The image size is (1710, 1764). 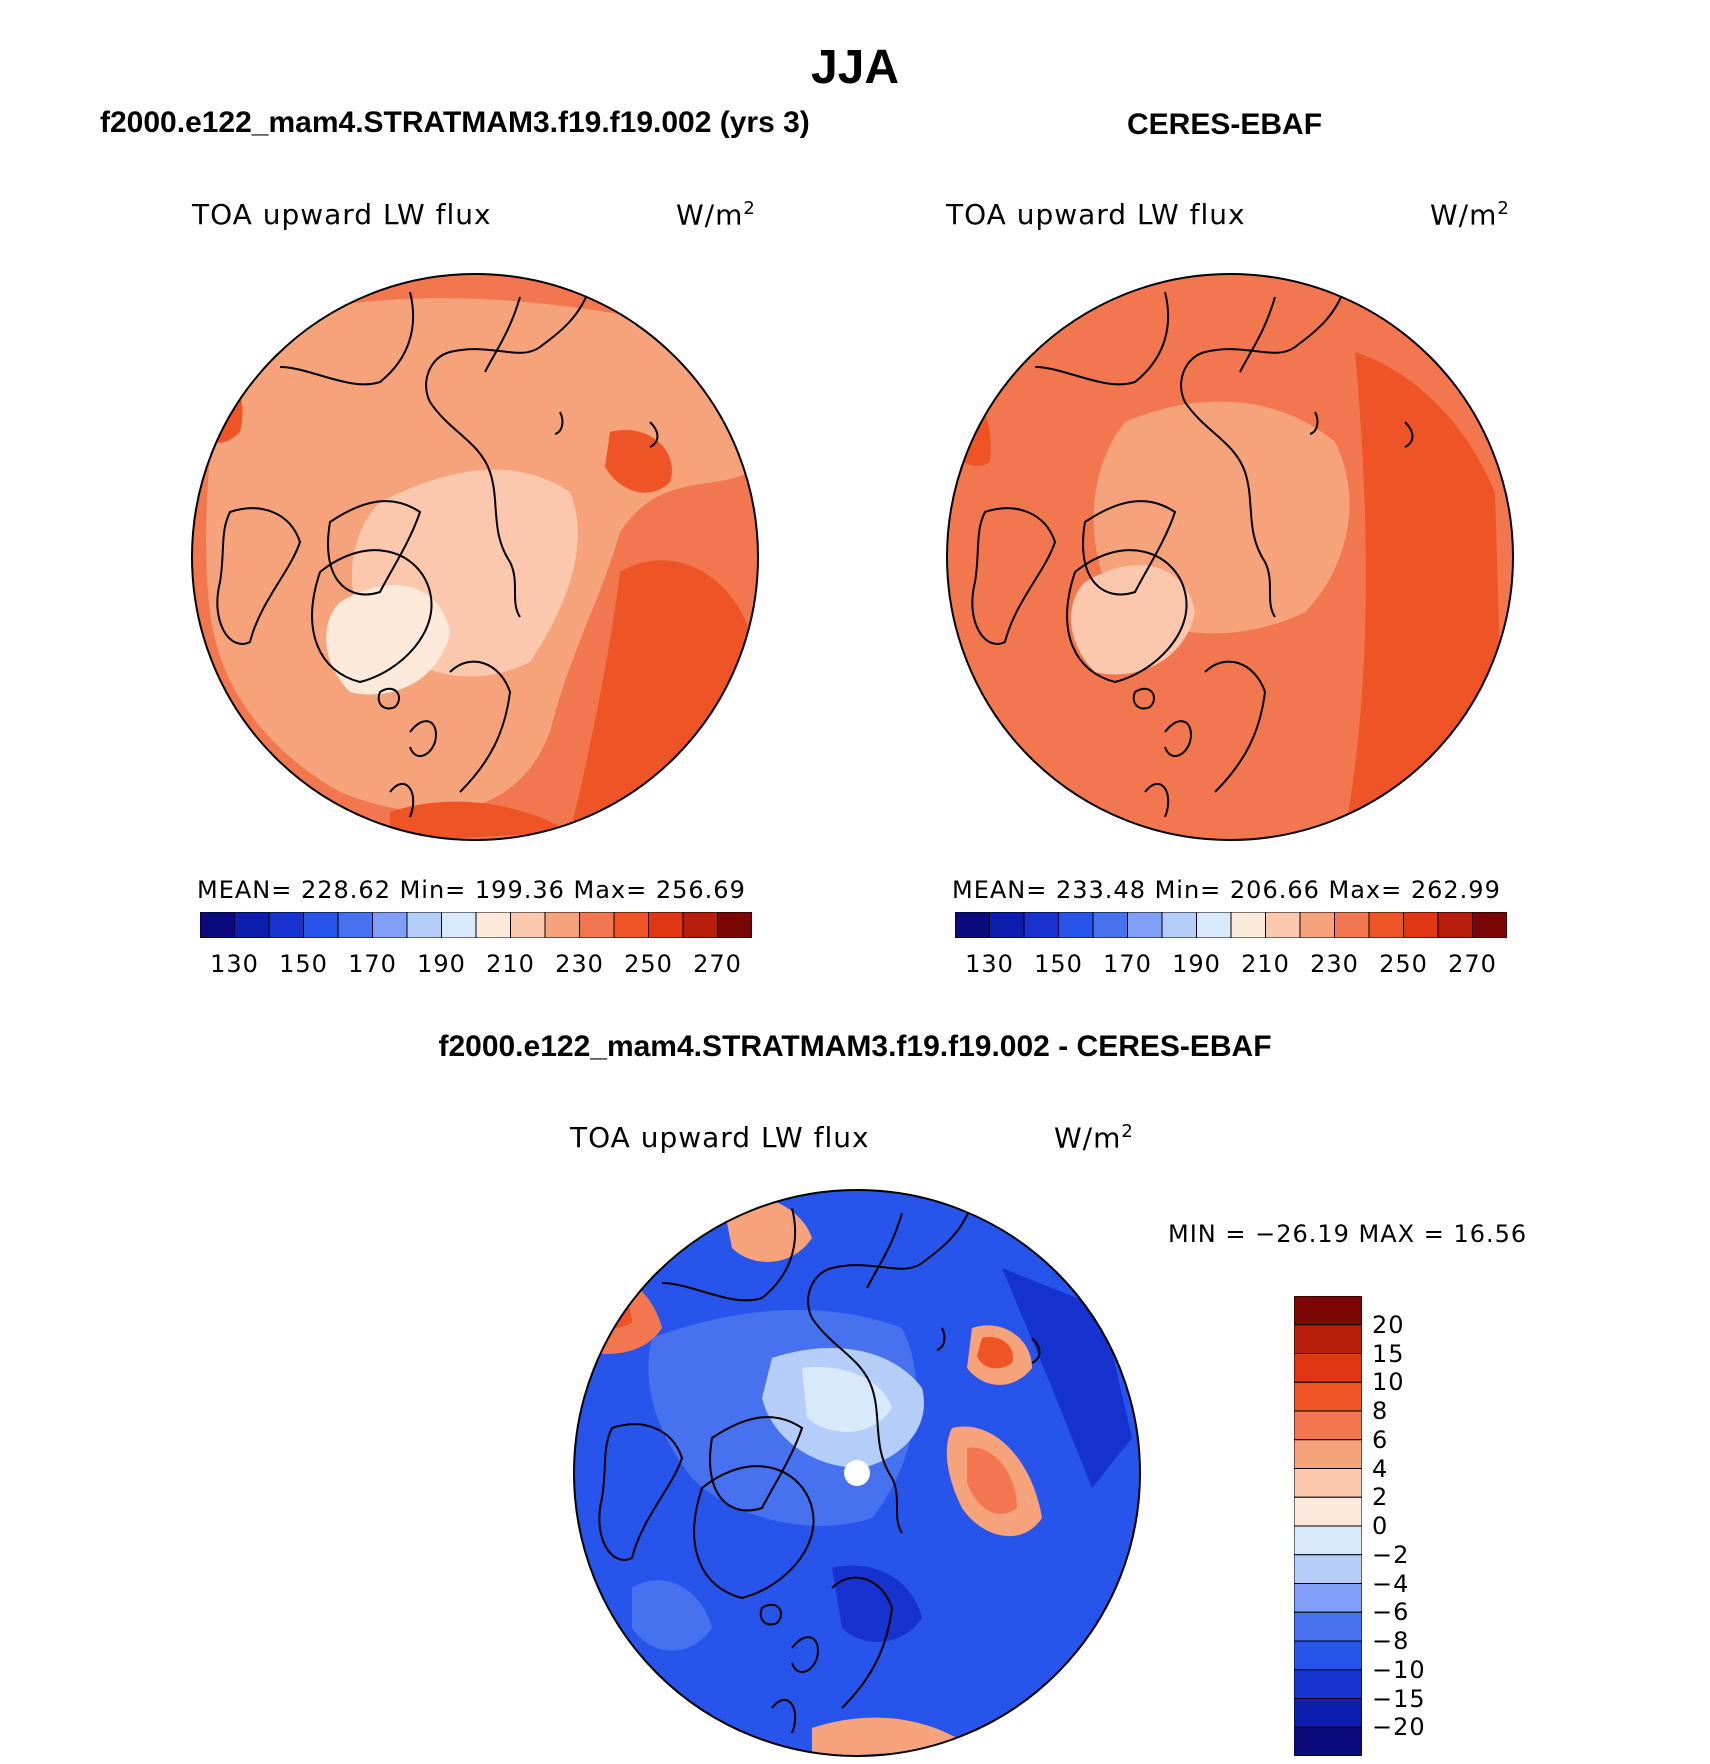 I want to click on colorbar-tick-label: 15, so click(x=1388, y=1353).